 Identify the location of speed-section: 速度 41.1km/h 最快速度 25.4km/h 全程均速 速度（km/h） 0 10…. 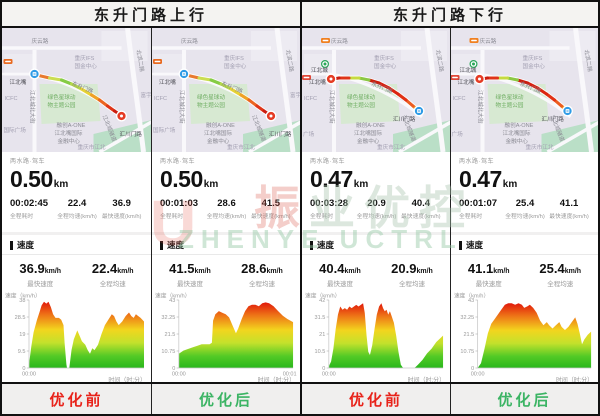
(524, 308).